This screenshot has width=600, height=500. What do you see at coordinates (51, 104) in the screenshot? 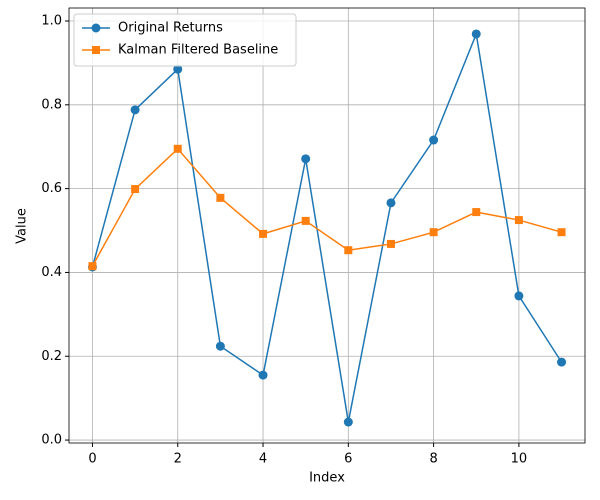
I see `y-tick-label: 0.8` at bounding box center [51, 104].